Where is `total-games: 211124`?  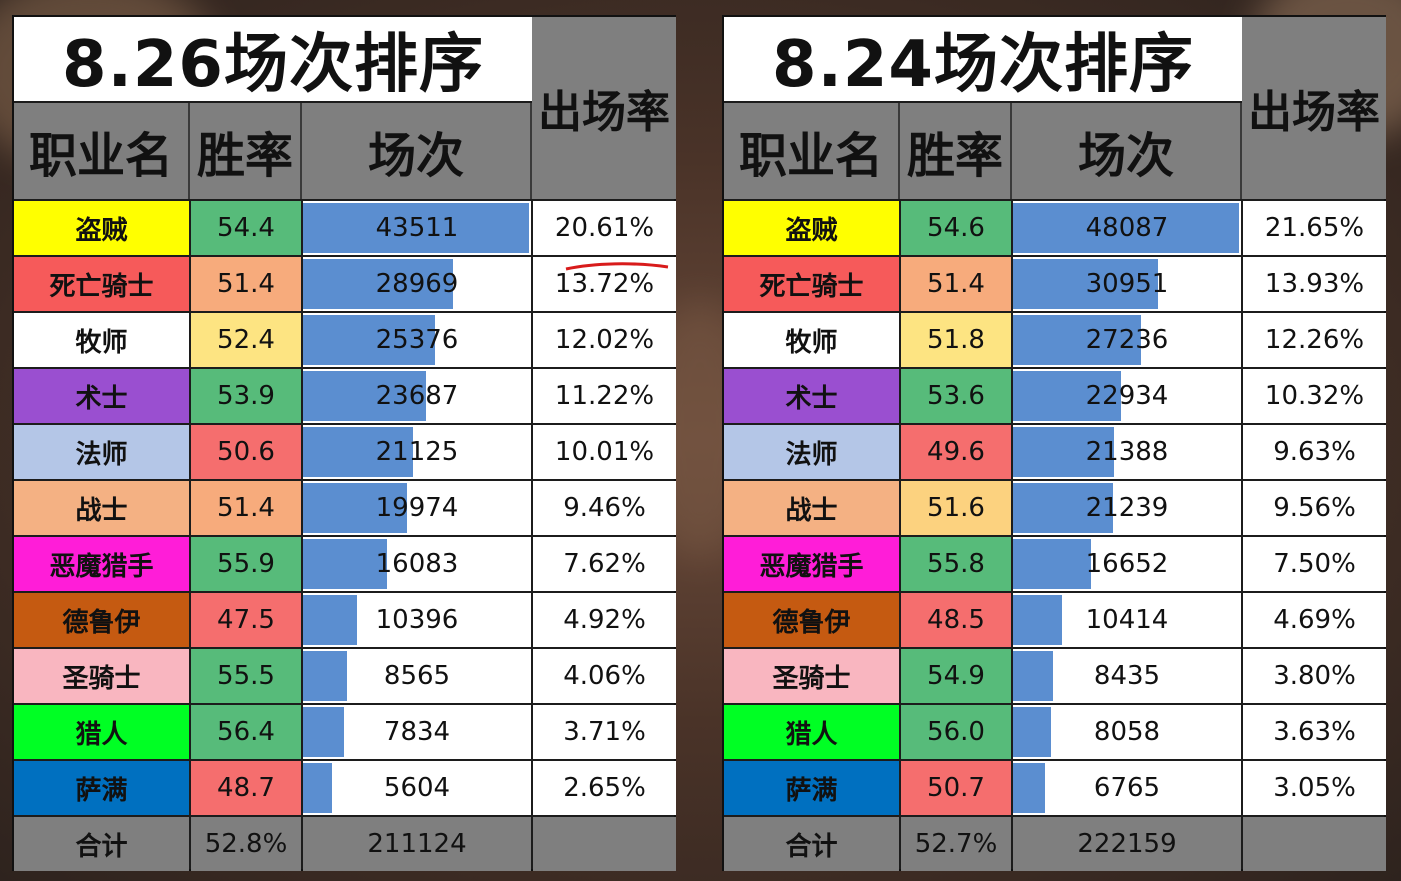
total-games: 211124 is located at coordinates (417, 844).